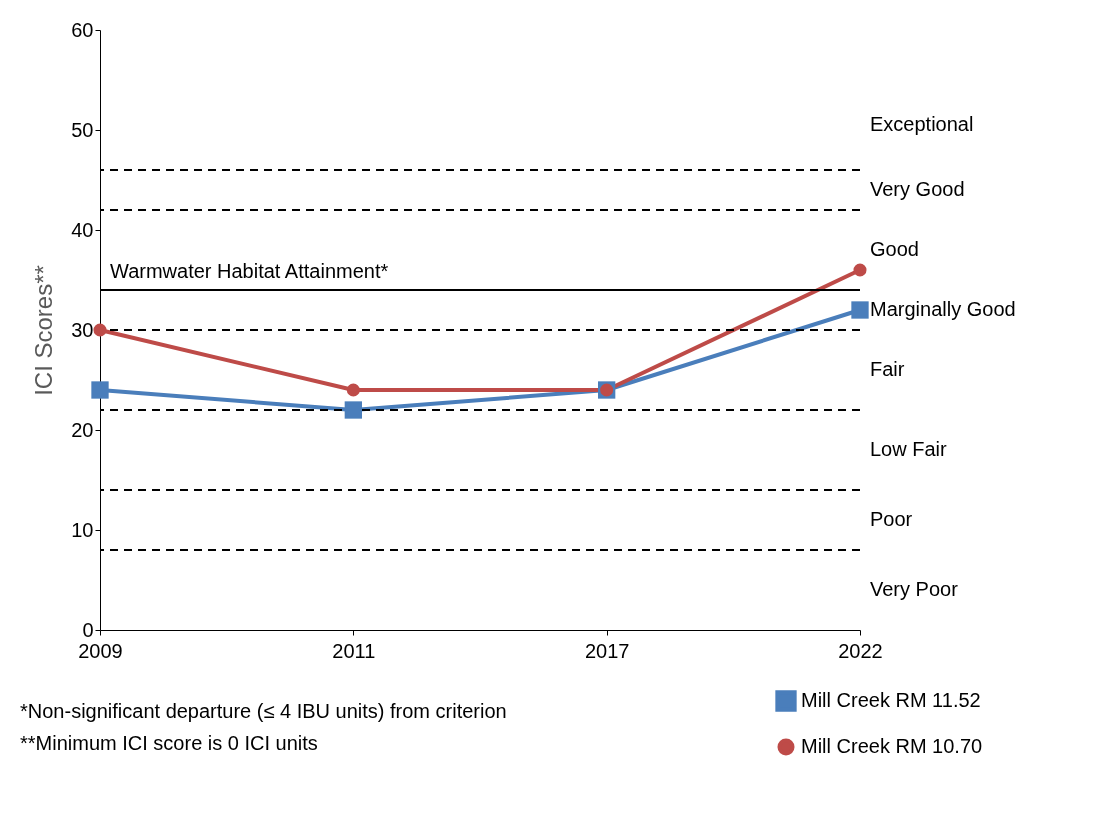 Image resolution: width=1110 pixels, height=831 pixels. What do you see at coordinates (891, 519) in the screenshot?
I see `text: Poor` at bounding box center [891, 519].